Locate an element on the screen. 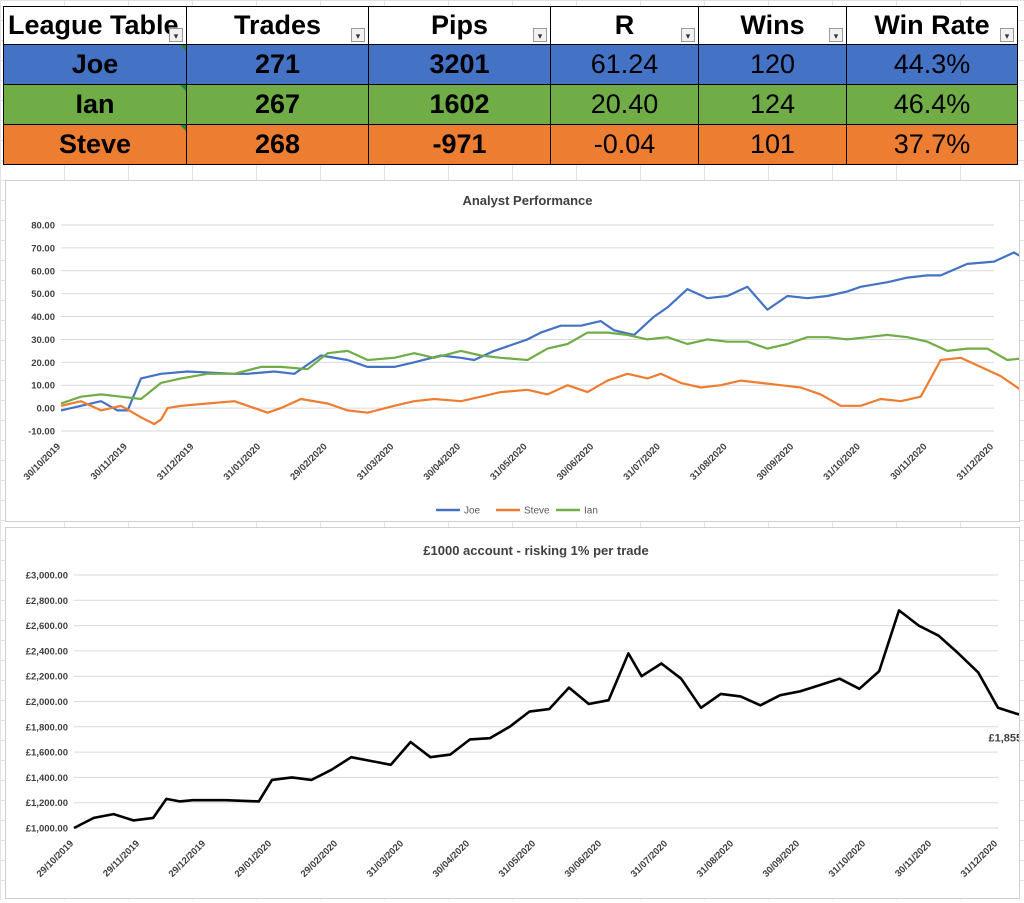 Image resolution: width=1024 pixels, height=903 pixels. trades-cell: 267 is located at coordinates (277, 104).